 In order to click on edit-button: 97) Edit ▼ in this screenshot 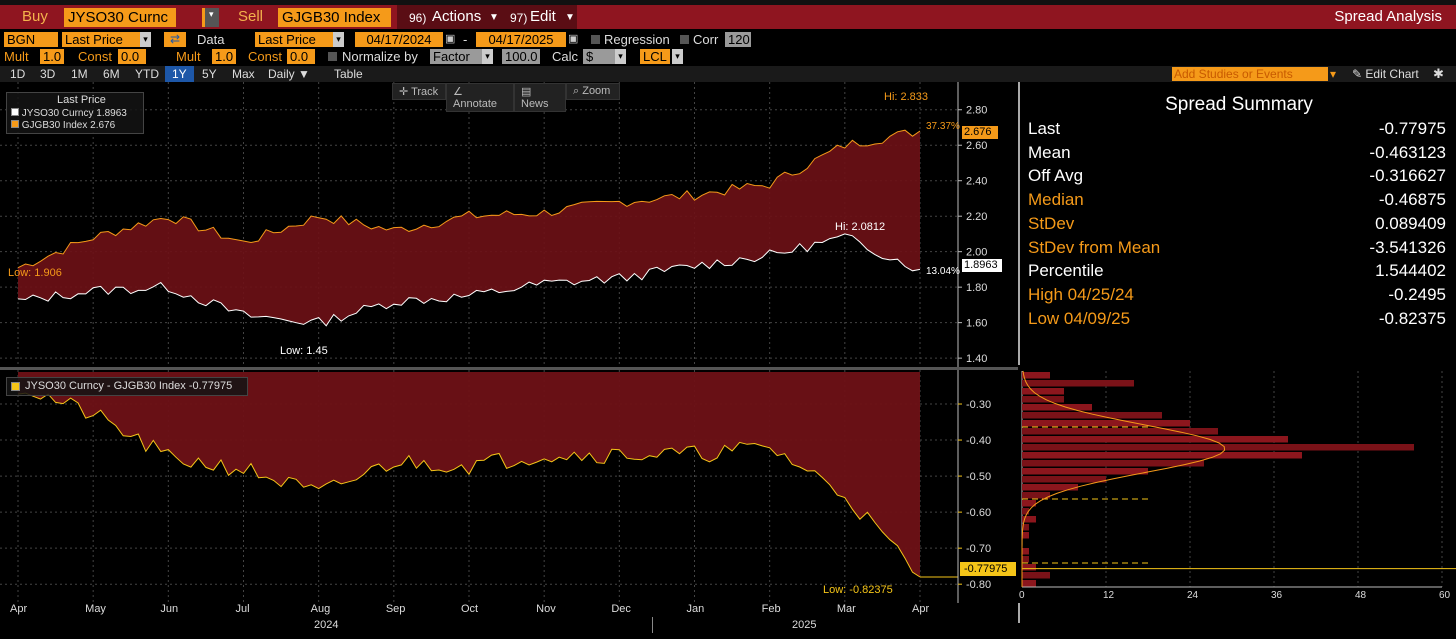, I will do `click(541, 17)`.